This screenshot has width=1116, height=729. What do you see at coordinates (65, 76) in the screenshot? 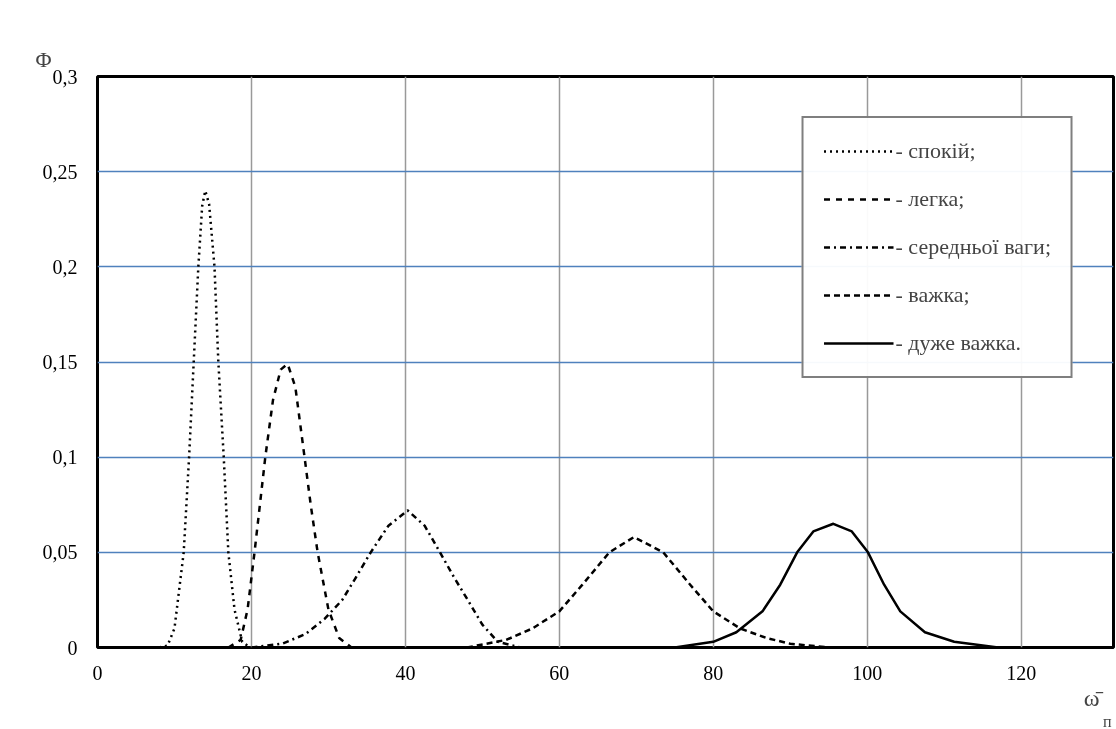
I see `y-tick-label: 0,3` at bounding box center [65, 76].